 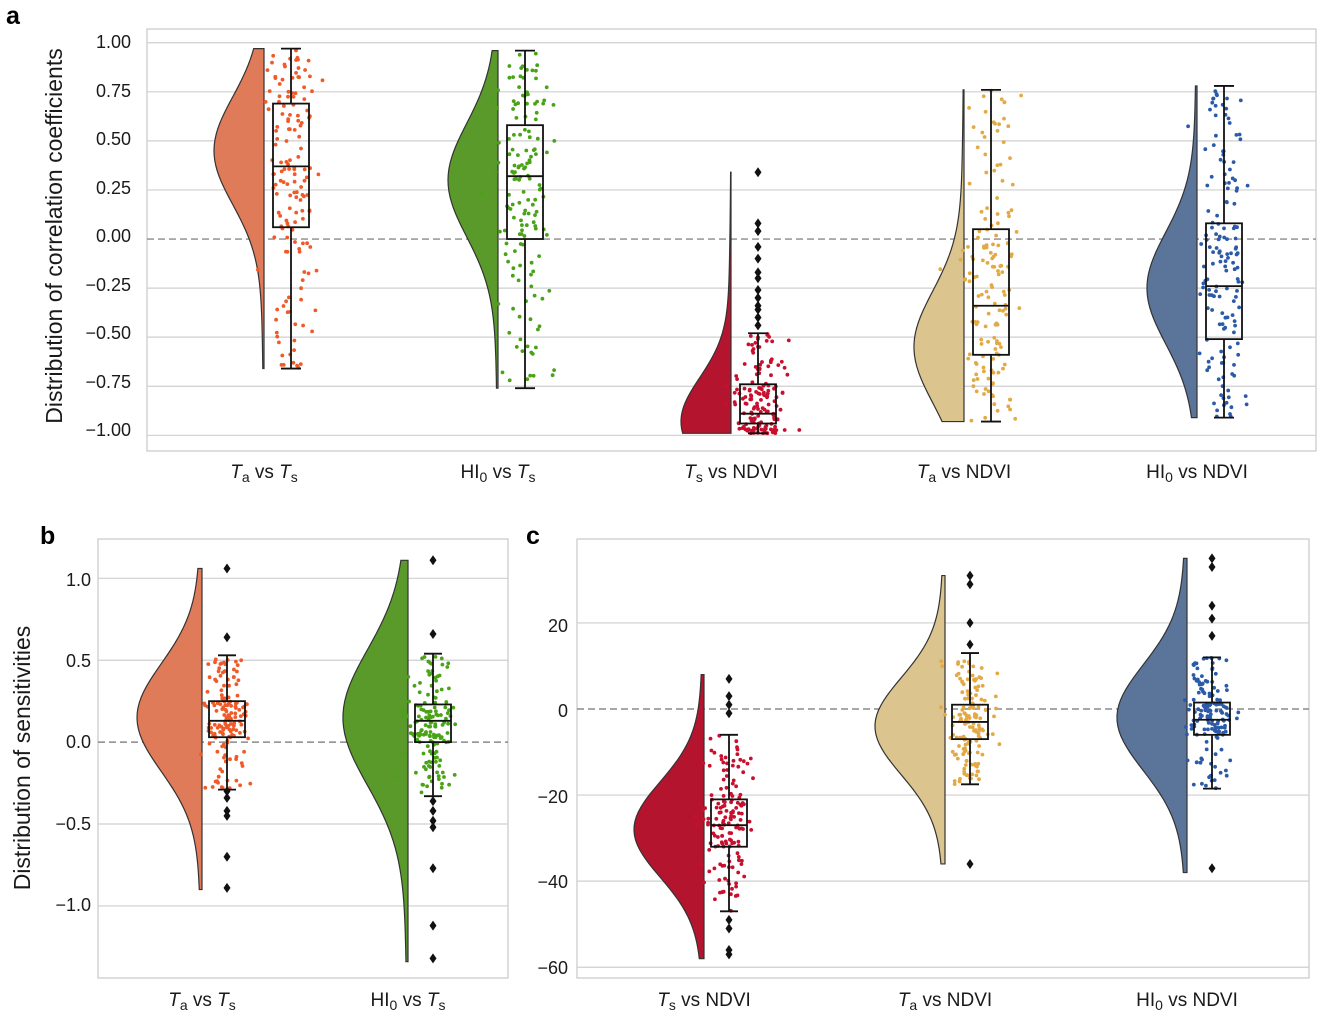 What do you see at coordinates (306, 1001) in the screenshot?
I see `x-ticks-b: Ta vs Ts HI0 vs Ts` at bounding box center [306, 1001].